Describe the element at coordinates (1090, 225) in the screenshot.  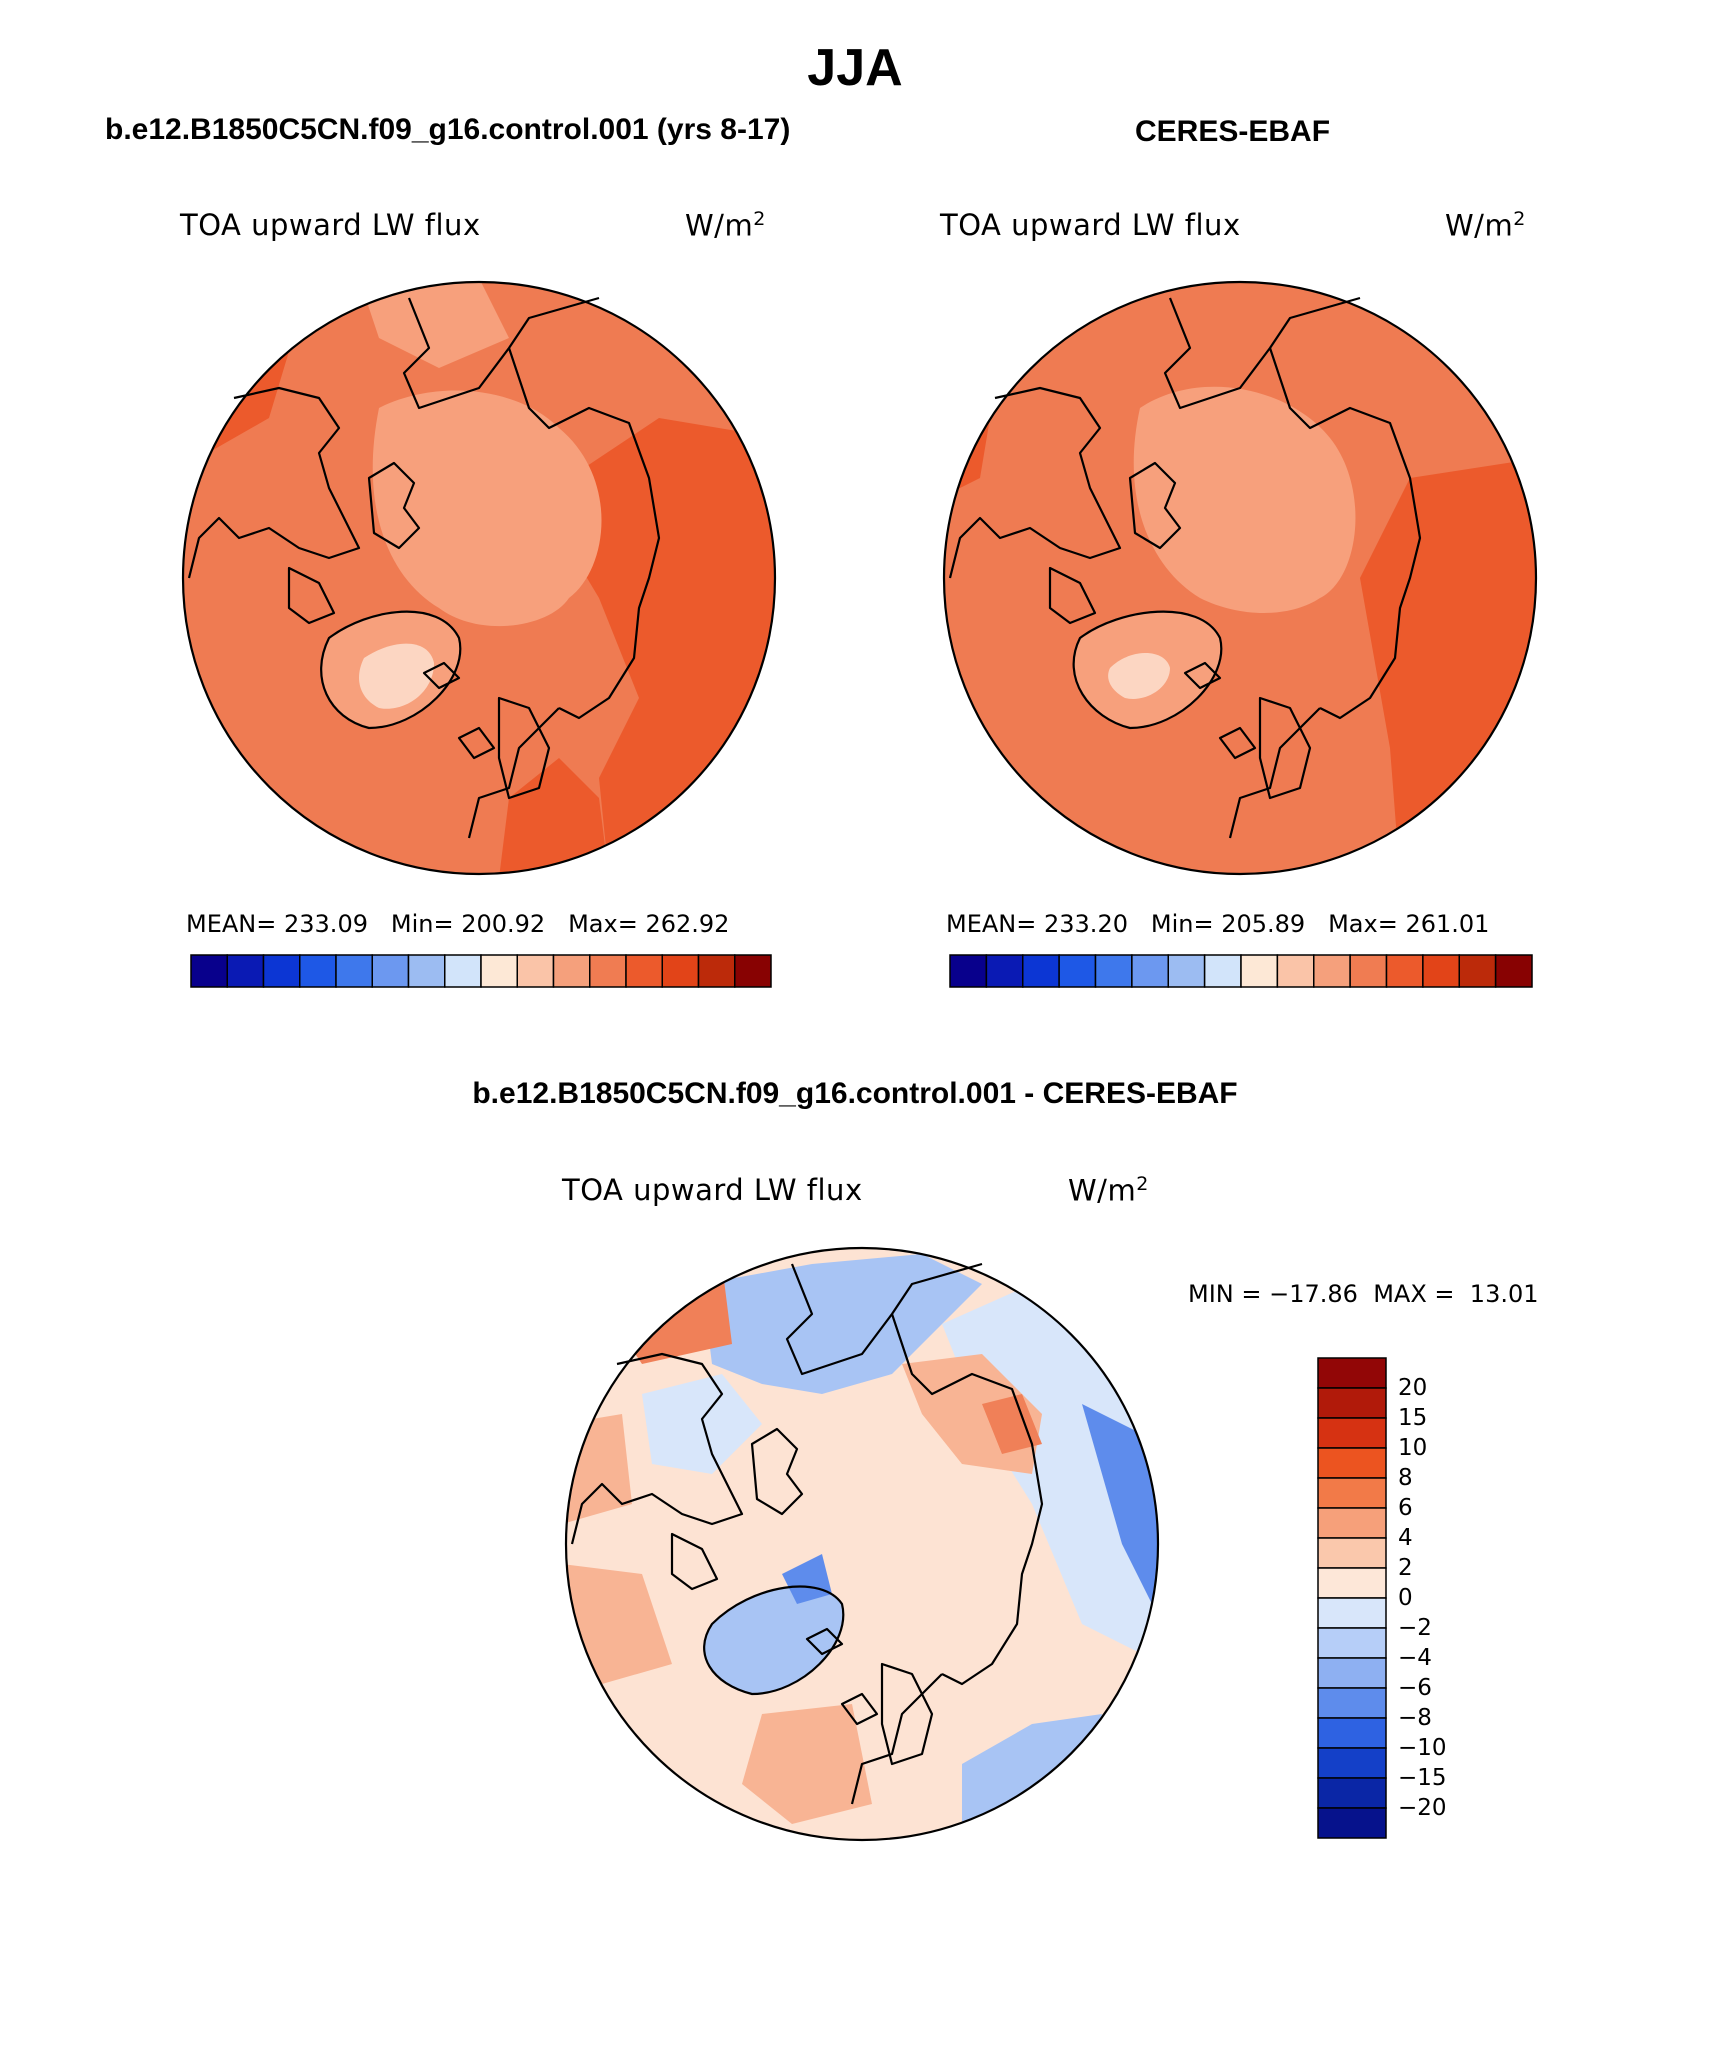
I see `obs-variable-label: TOA upward LW flux` at that location.